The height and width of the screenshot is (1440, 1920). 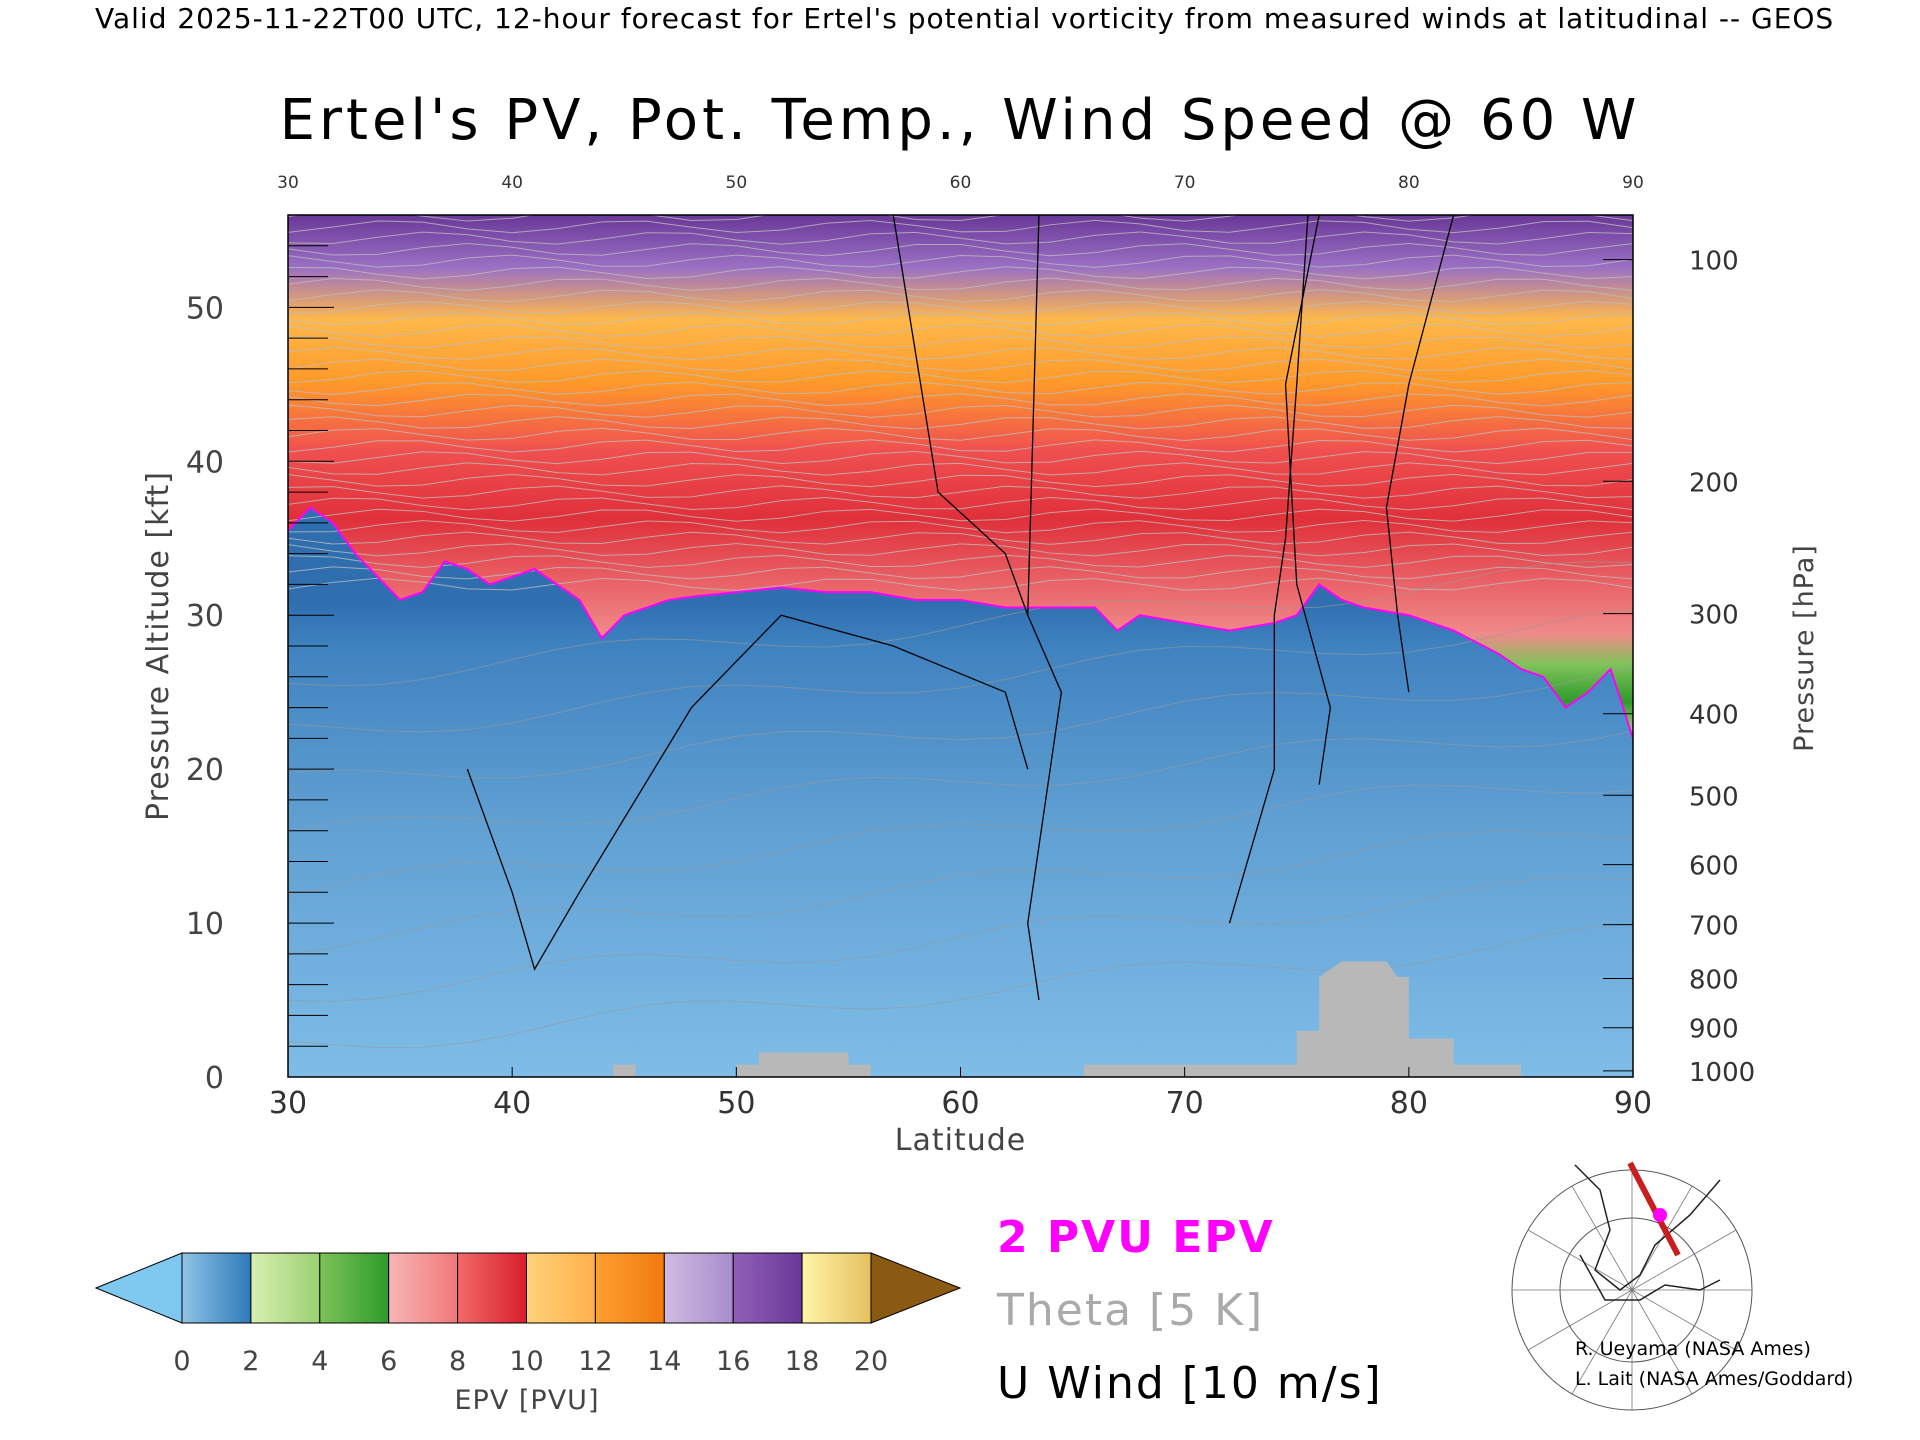 What do you see at coordinates (1660, 1215) in the screenshot?
I see `map-marker` at bounding box center [1660, 1215].